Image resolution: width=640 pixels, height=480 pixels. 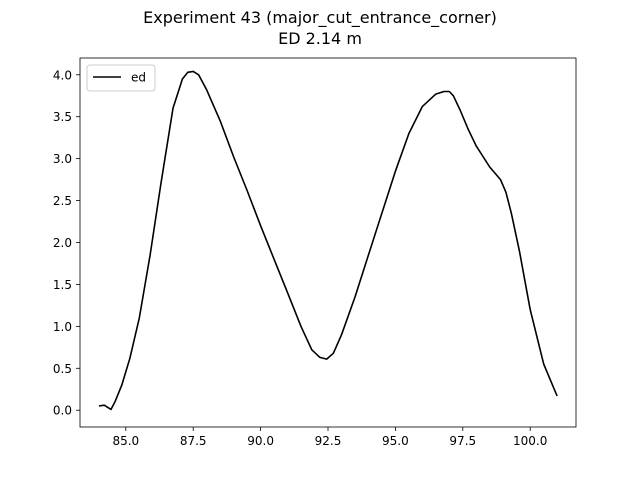 What do you see at coordinates (62, 159) in the screenshot?
I see `y-tick-label: 3.0` at bounding box center [62, 159].